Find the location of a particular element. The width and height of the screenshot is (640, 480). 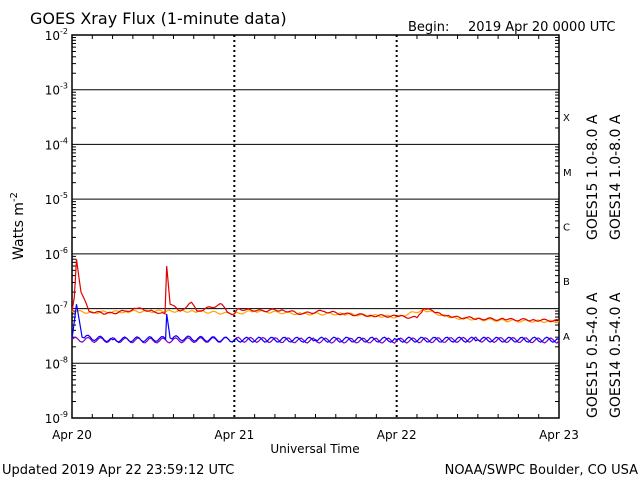

begin-label: Begin: is located at coordinates (428, 27).